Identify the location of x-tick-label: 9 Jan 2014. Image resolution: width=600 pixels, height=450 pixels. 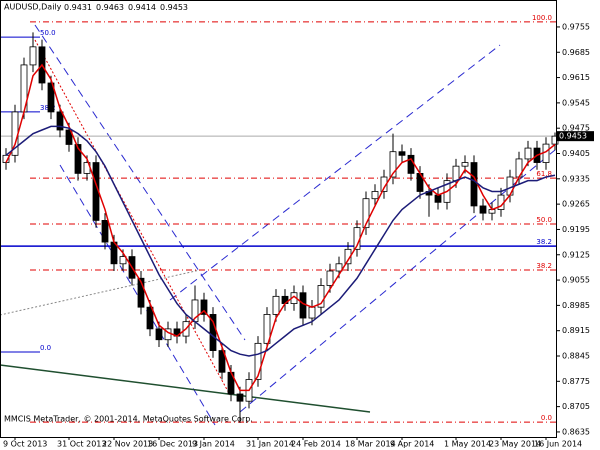
(213, 444).